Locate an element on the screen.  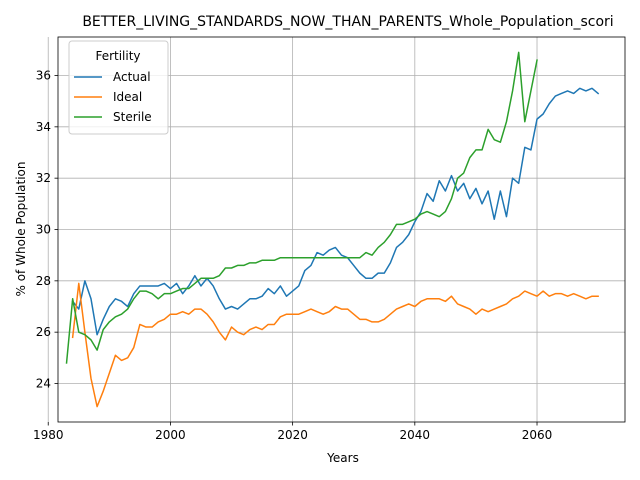
y-tick-label: 28 is located at coordinates (43, 281).